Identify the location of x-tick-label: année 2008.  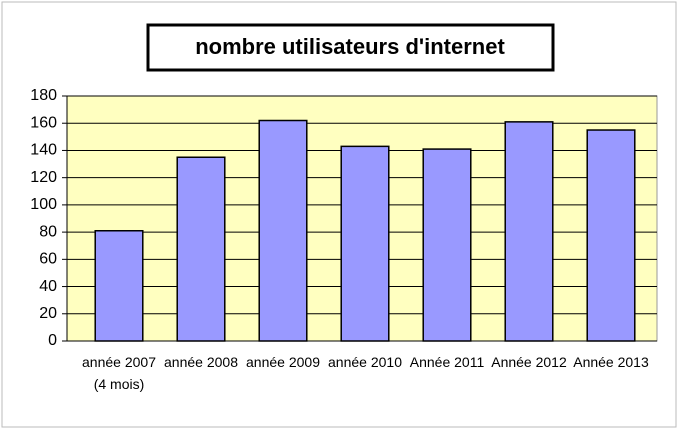
(201, 362).